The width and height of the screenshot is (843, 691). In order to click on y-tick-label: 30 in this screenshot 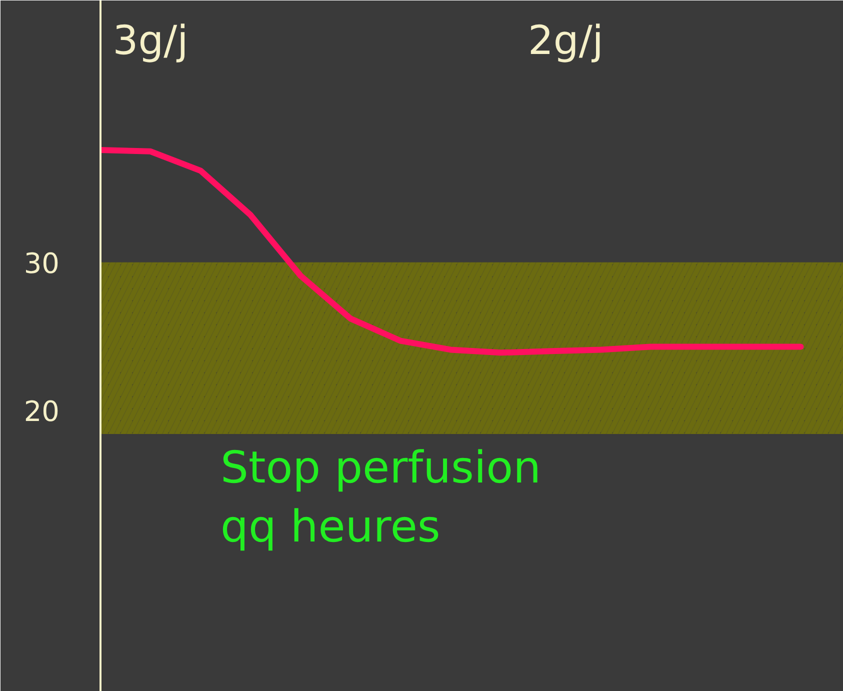, I will do `click(42, 263)`.